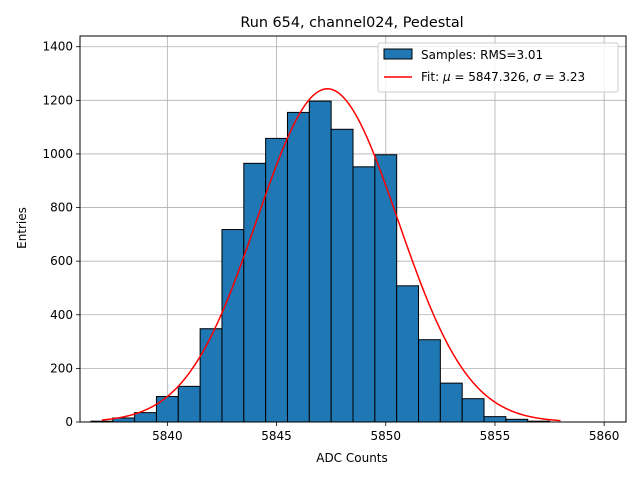 The width and height of the screenshot is (640, 484). Describe the element at coordinates (167, 436) in the screenshot. I see `x-tick-label: 5840` at that location.